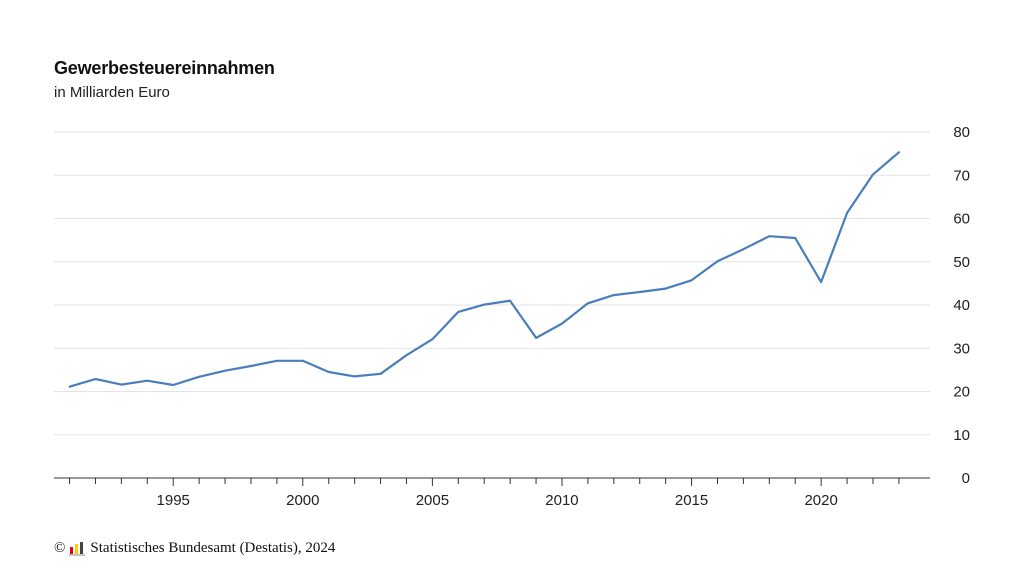 This screenshot has width=1024, height=576. Describe the element at coordinates (95, 378) in the screenshot. I see `data-point-1992` at that location.